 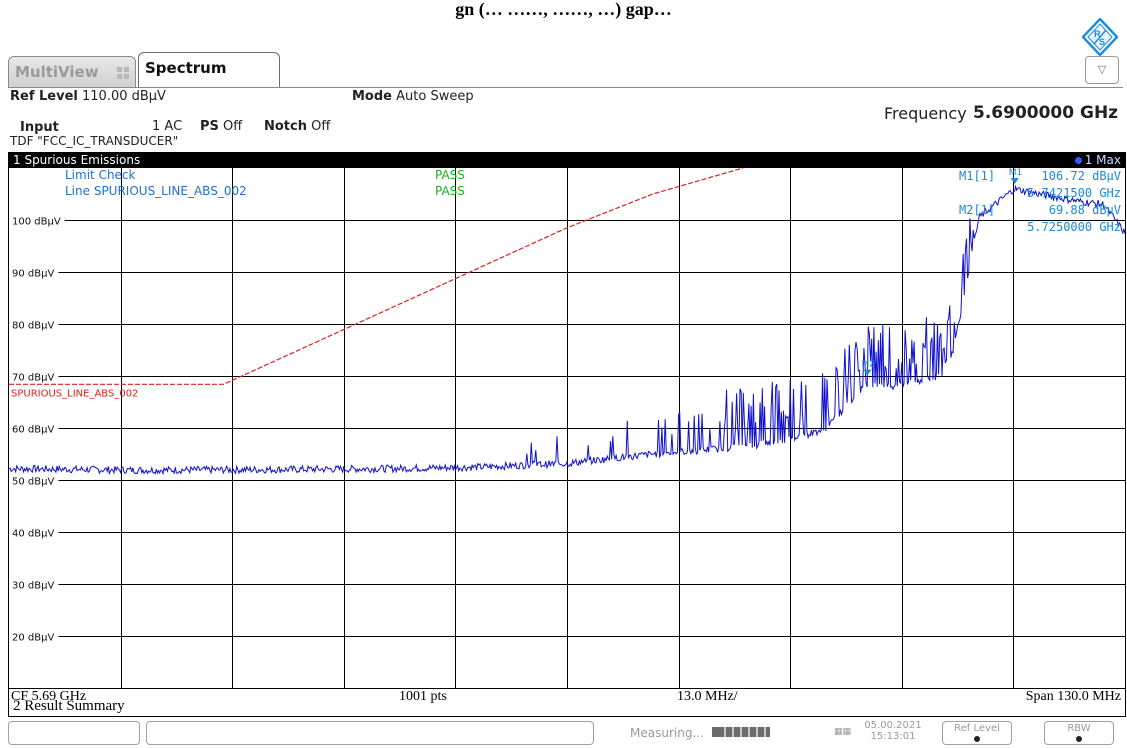 I want to click on input-label: Input, so click(x=39, y=127).